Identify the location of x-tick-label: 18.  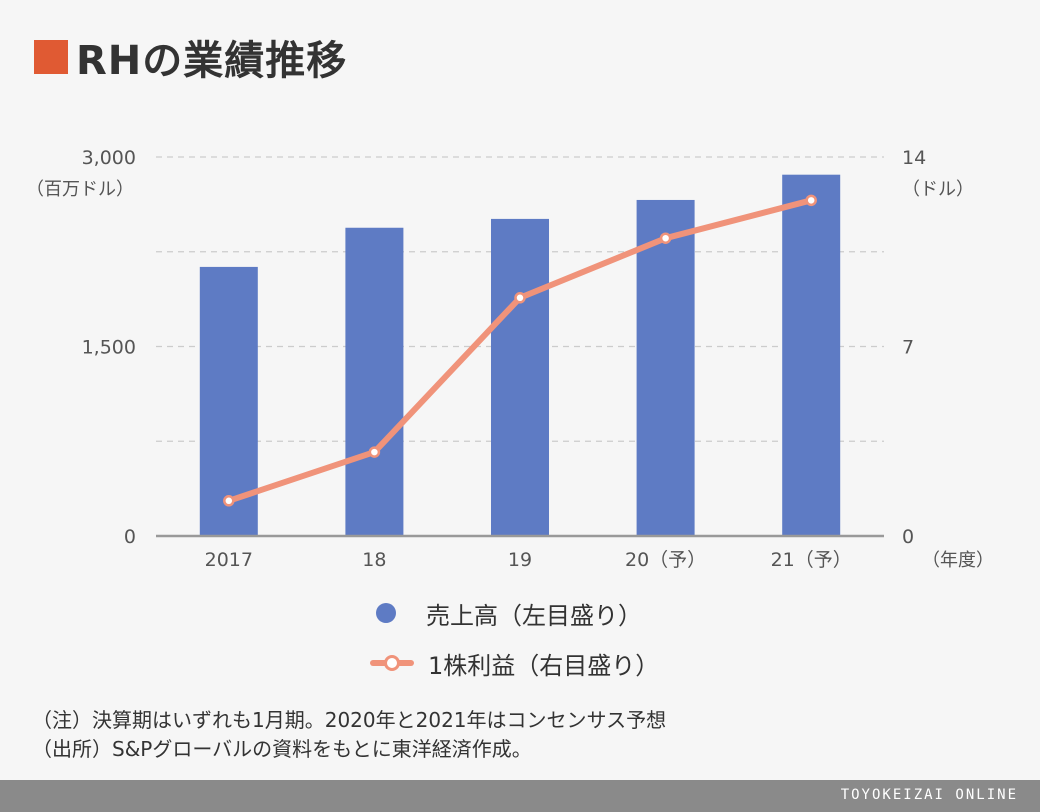
(374, 560).